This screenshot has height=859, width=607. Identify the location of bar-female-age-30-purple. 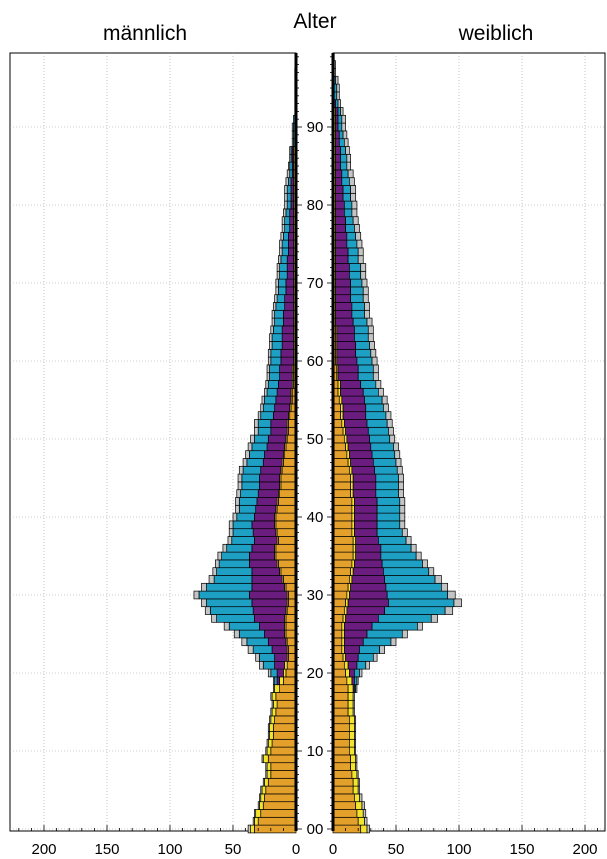
(368, 595).